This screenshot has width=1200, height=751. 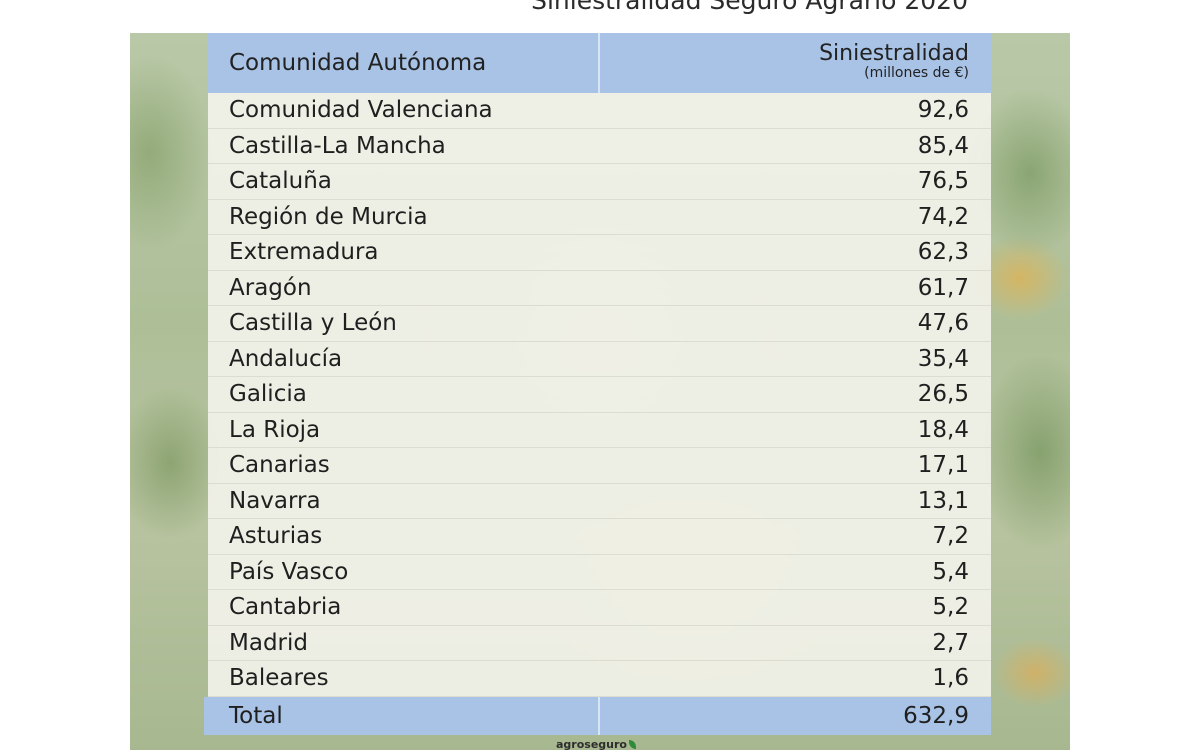 What do you see at coordinates (943, 358) in the screenshot?
I see `region-value: 35,4` at bounding box center [943, 358].